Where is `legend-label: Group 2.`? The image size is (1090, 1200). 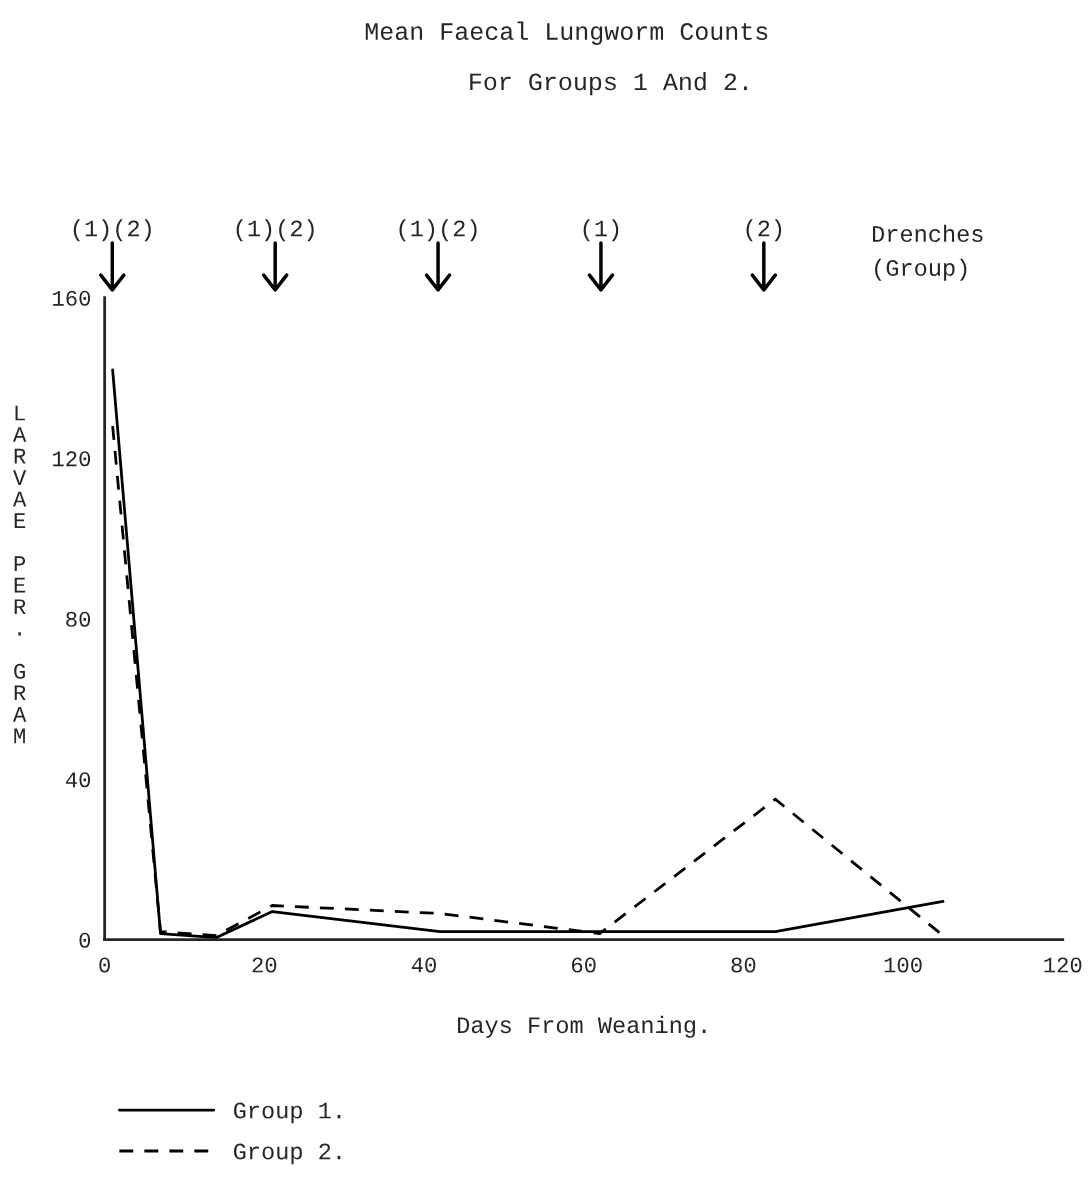
legend-label: Group 2. is located at coordinates (287, 1154).